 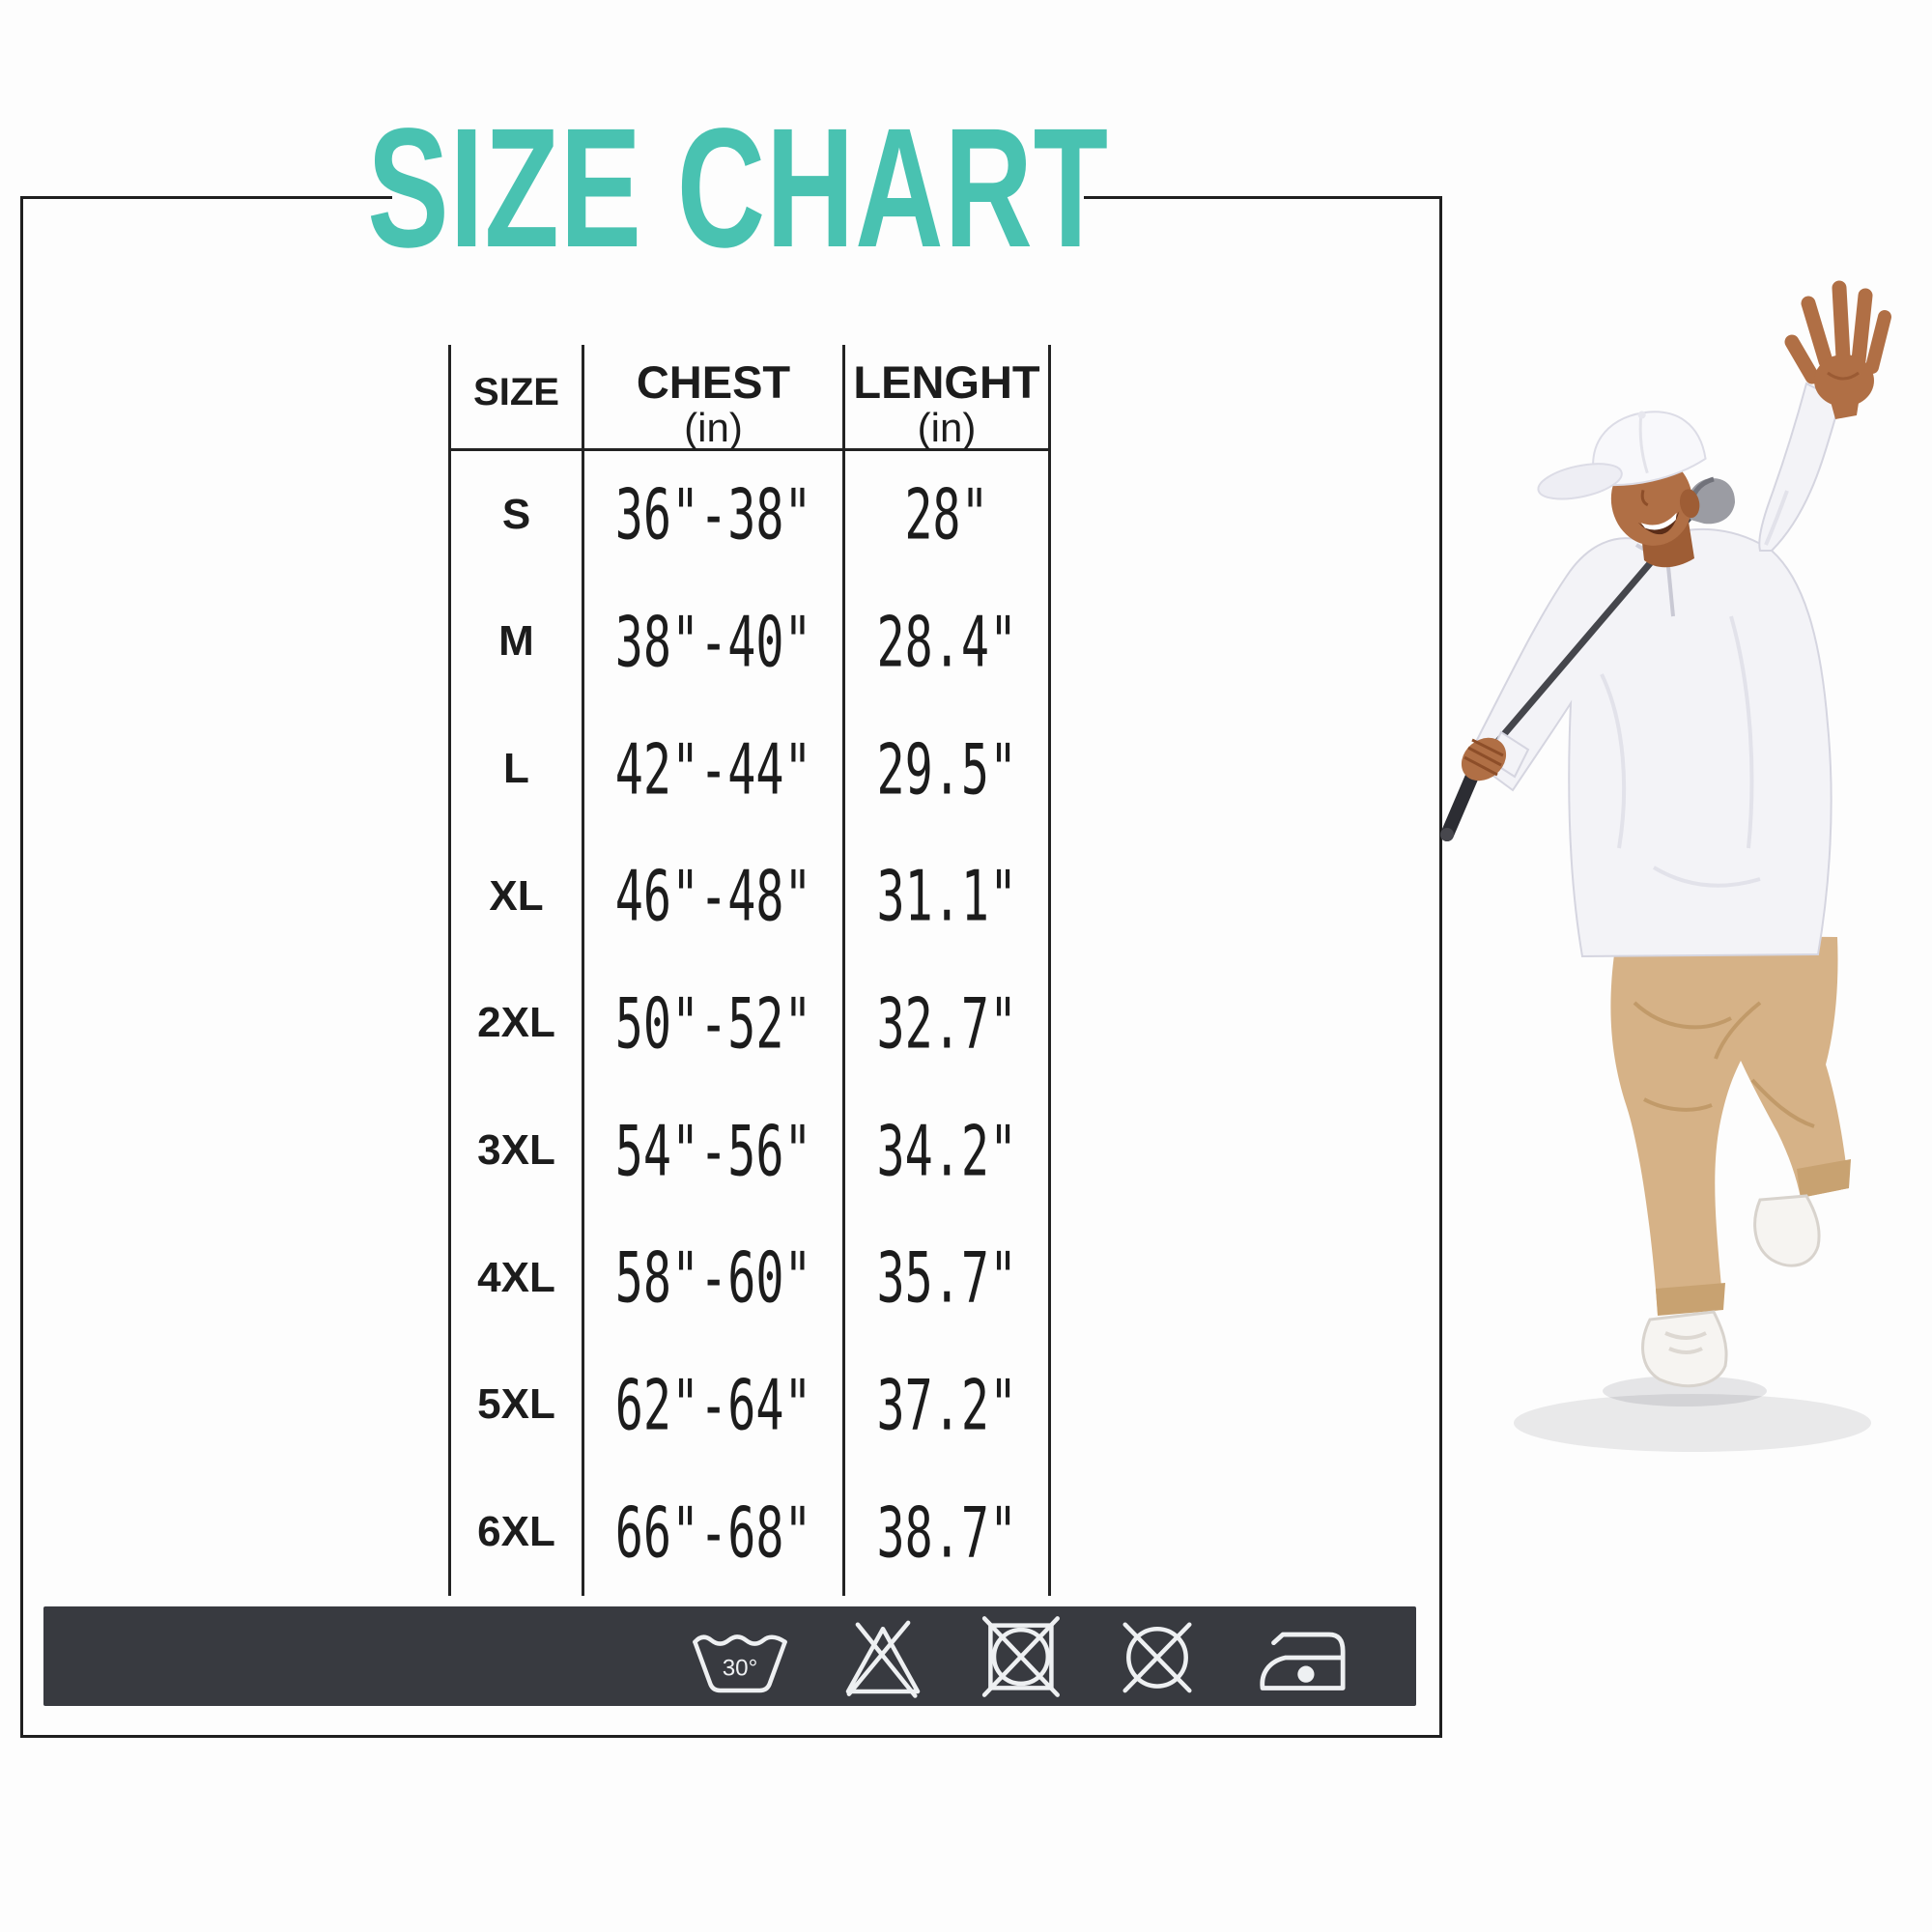 What do you see at coordinates (1655, 511) in the screenshot?
I see `head` at bounding box center [1655, 511].